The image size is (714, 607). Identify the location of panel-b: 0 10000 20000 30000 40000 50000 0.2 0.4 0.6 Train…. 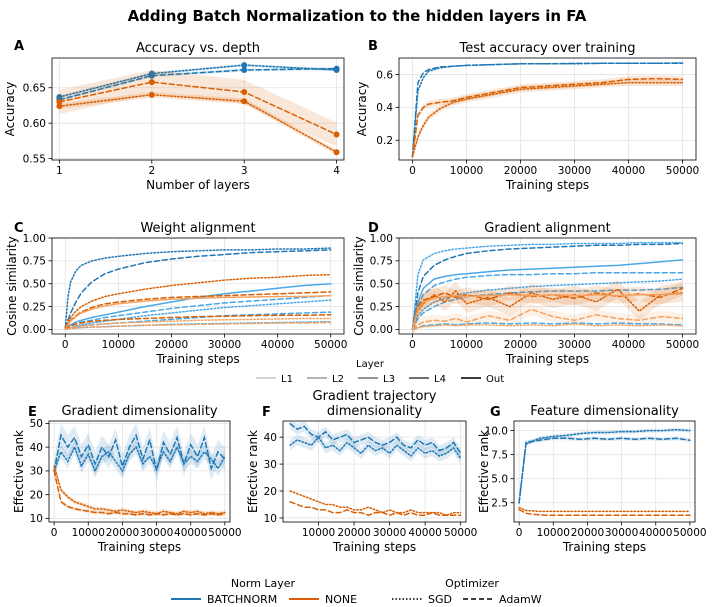
(527, 115).